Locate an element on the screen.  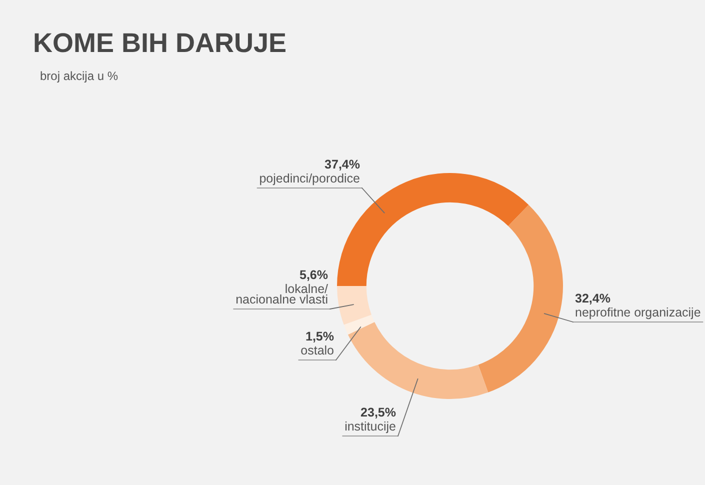
slice-label: lokalne/ nacionalne vlasti is located at coordinates (282, 294).